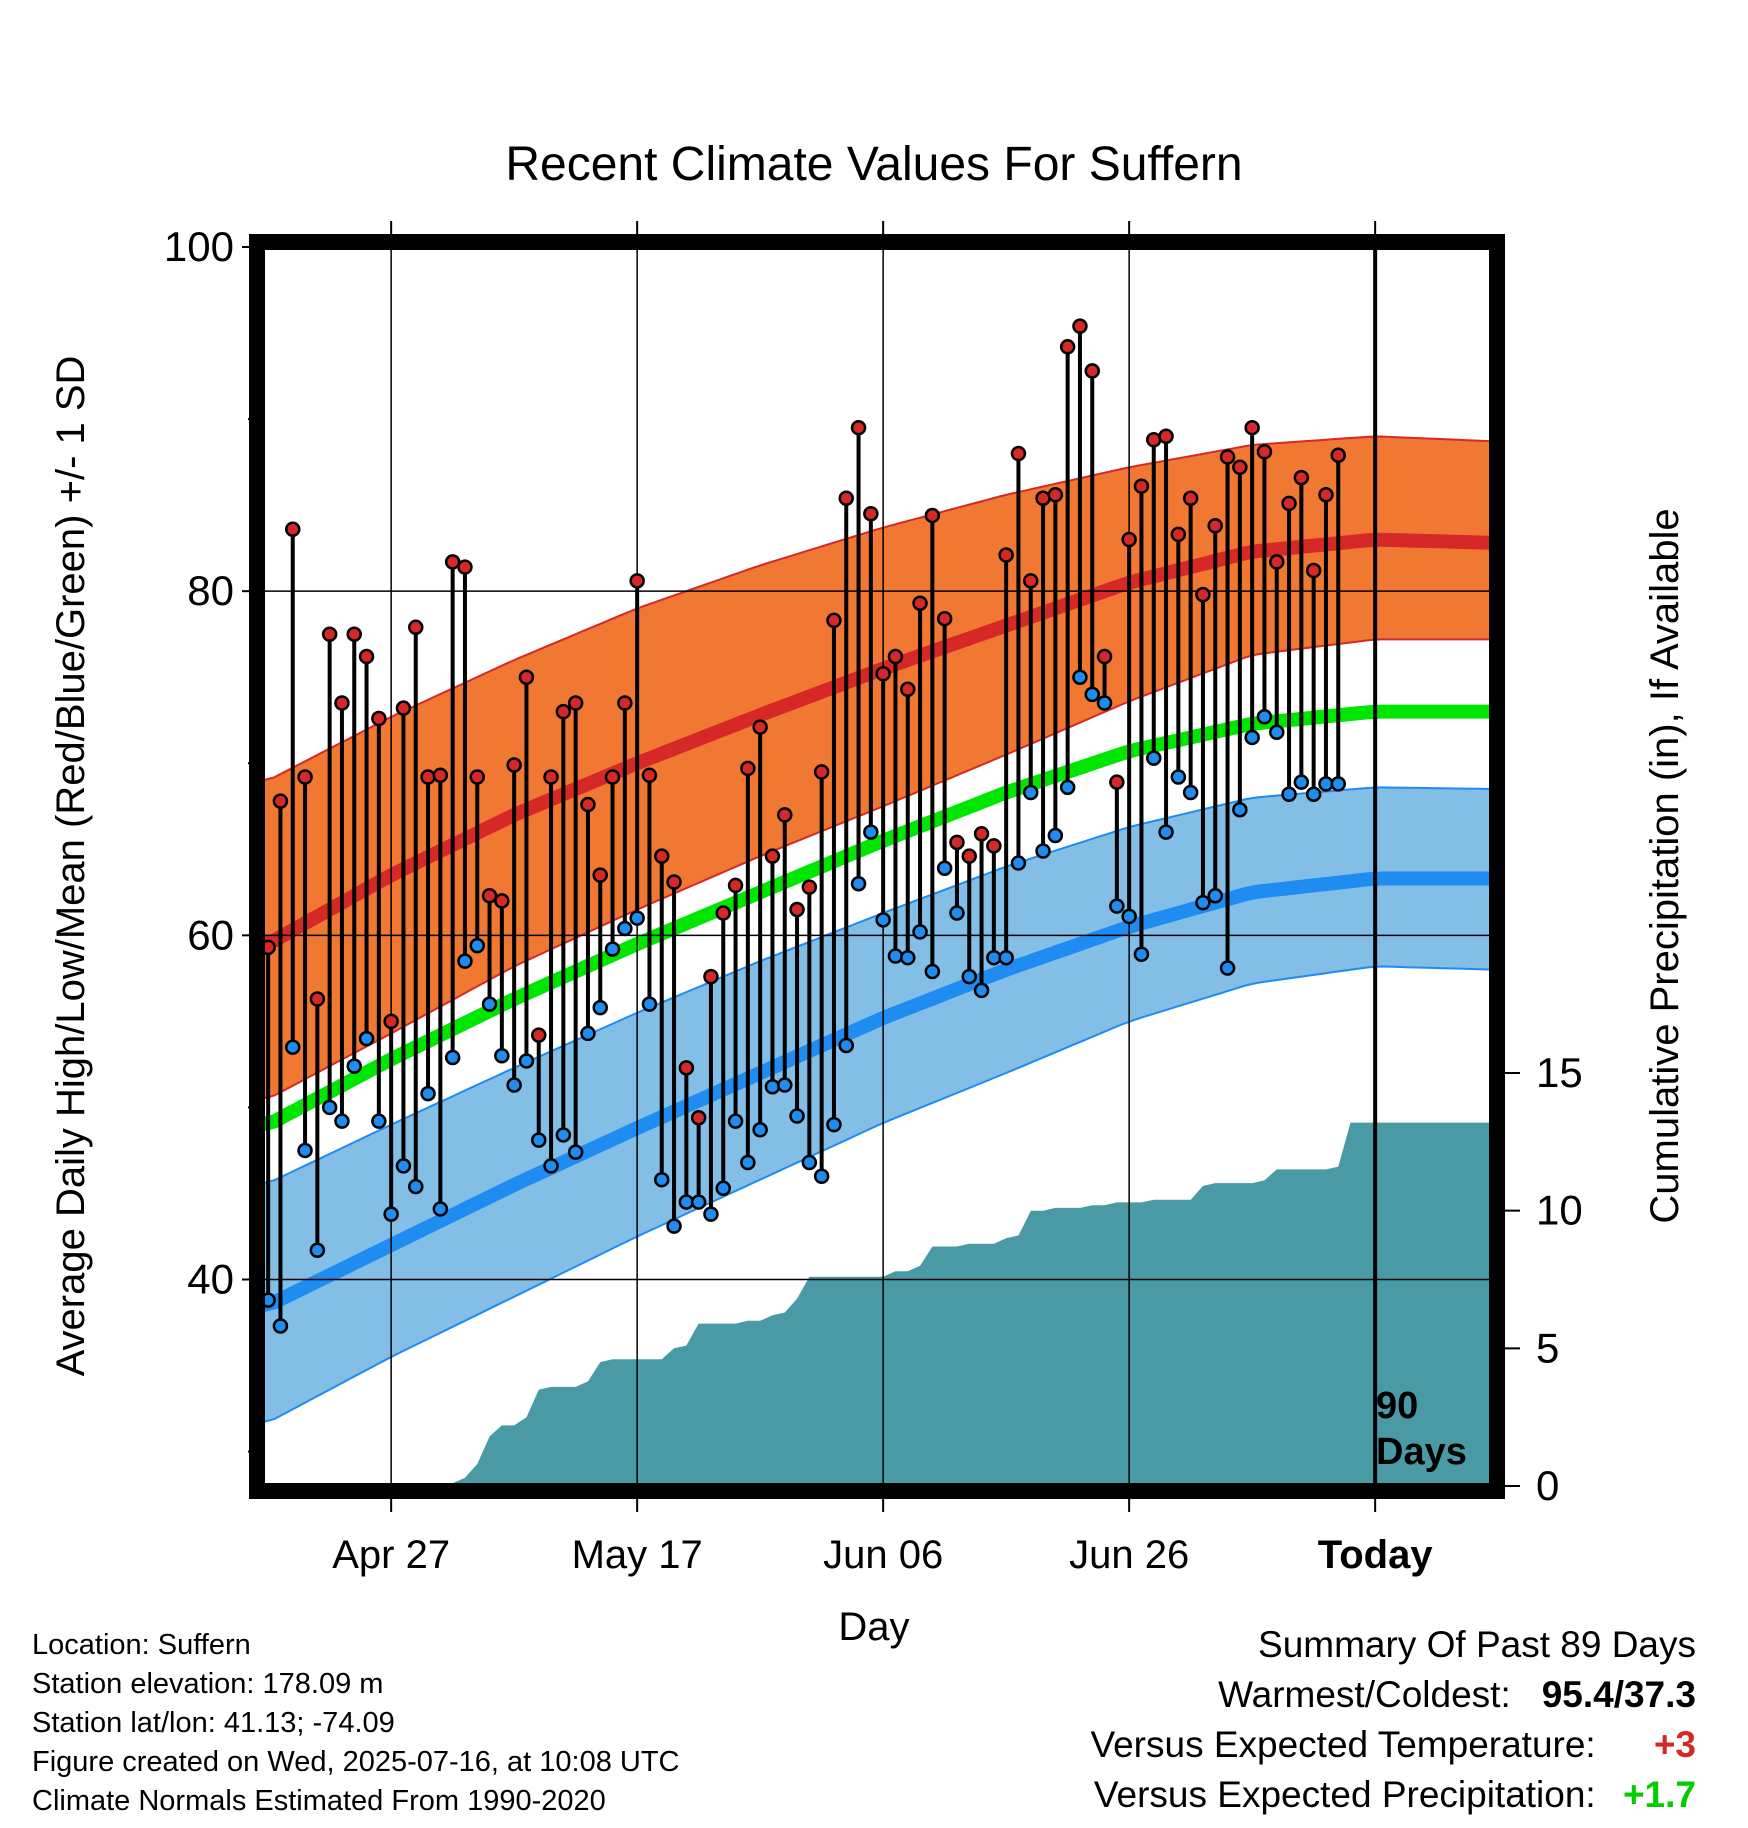 This screenshot has height=1828, width=1748. What do you see at coordinates (1129, 1555) in the screenshot?
I see `x-tick-label: Jun 26` at bounding box center [1129, 1555].